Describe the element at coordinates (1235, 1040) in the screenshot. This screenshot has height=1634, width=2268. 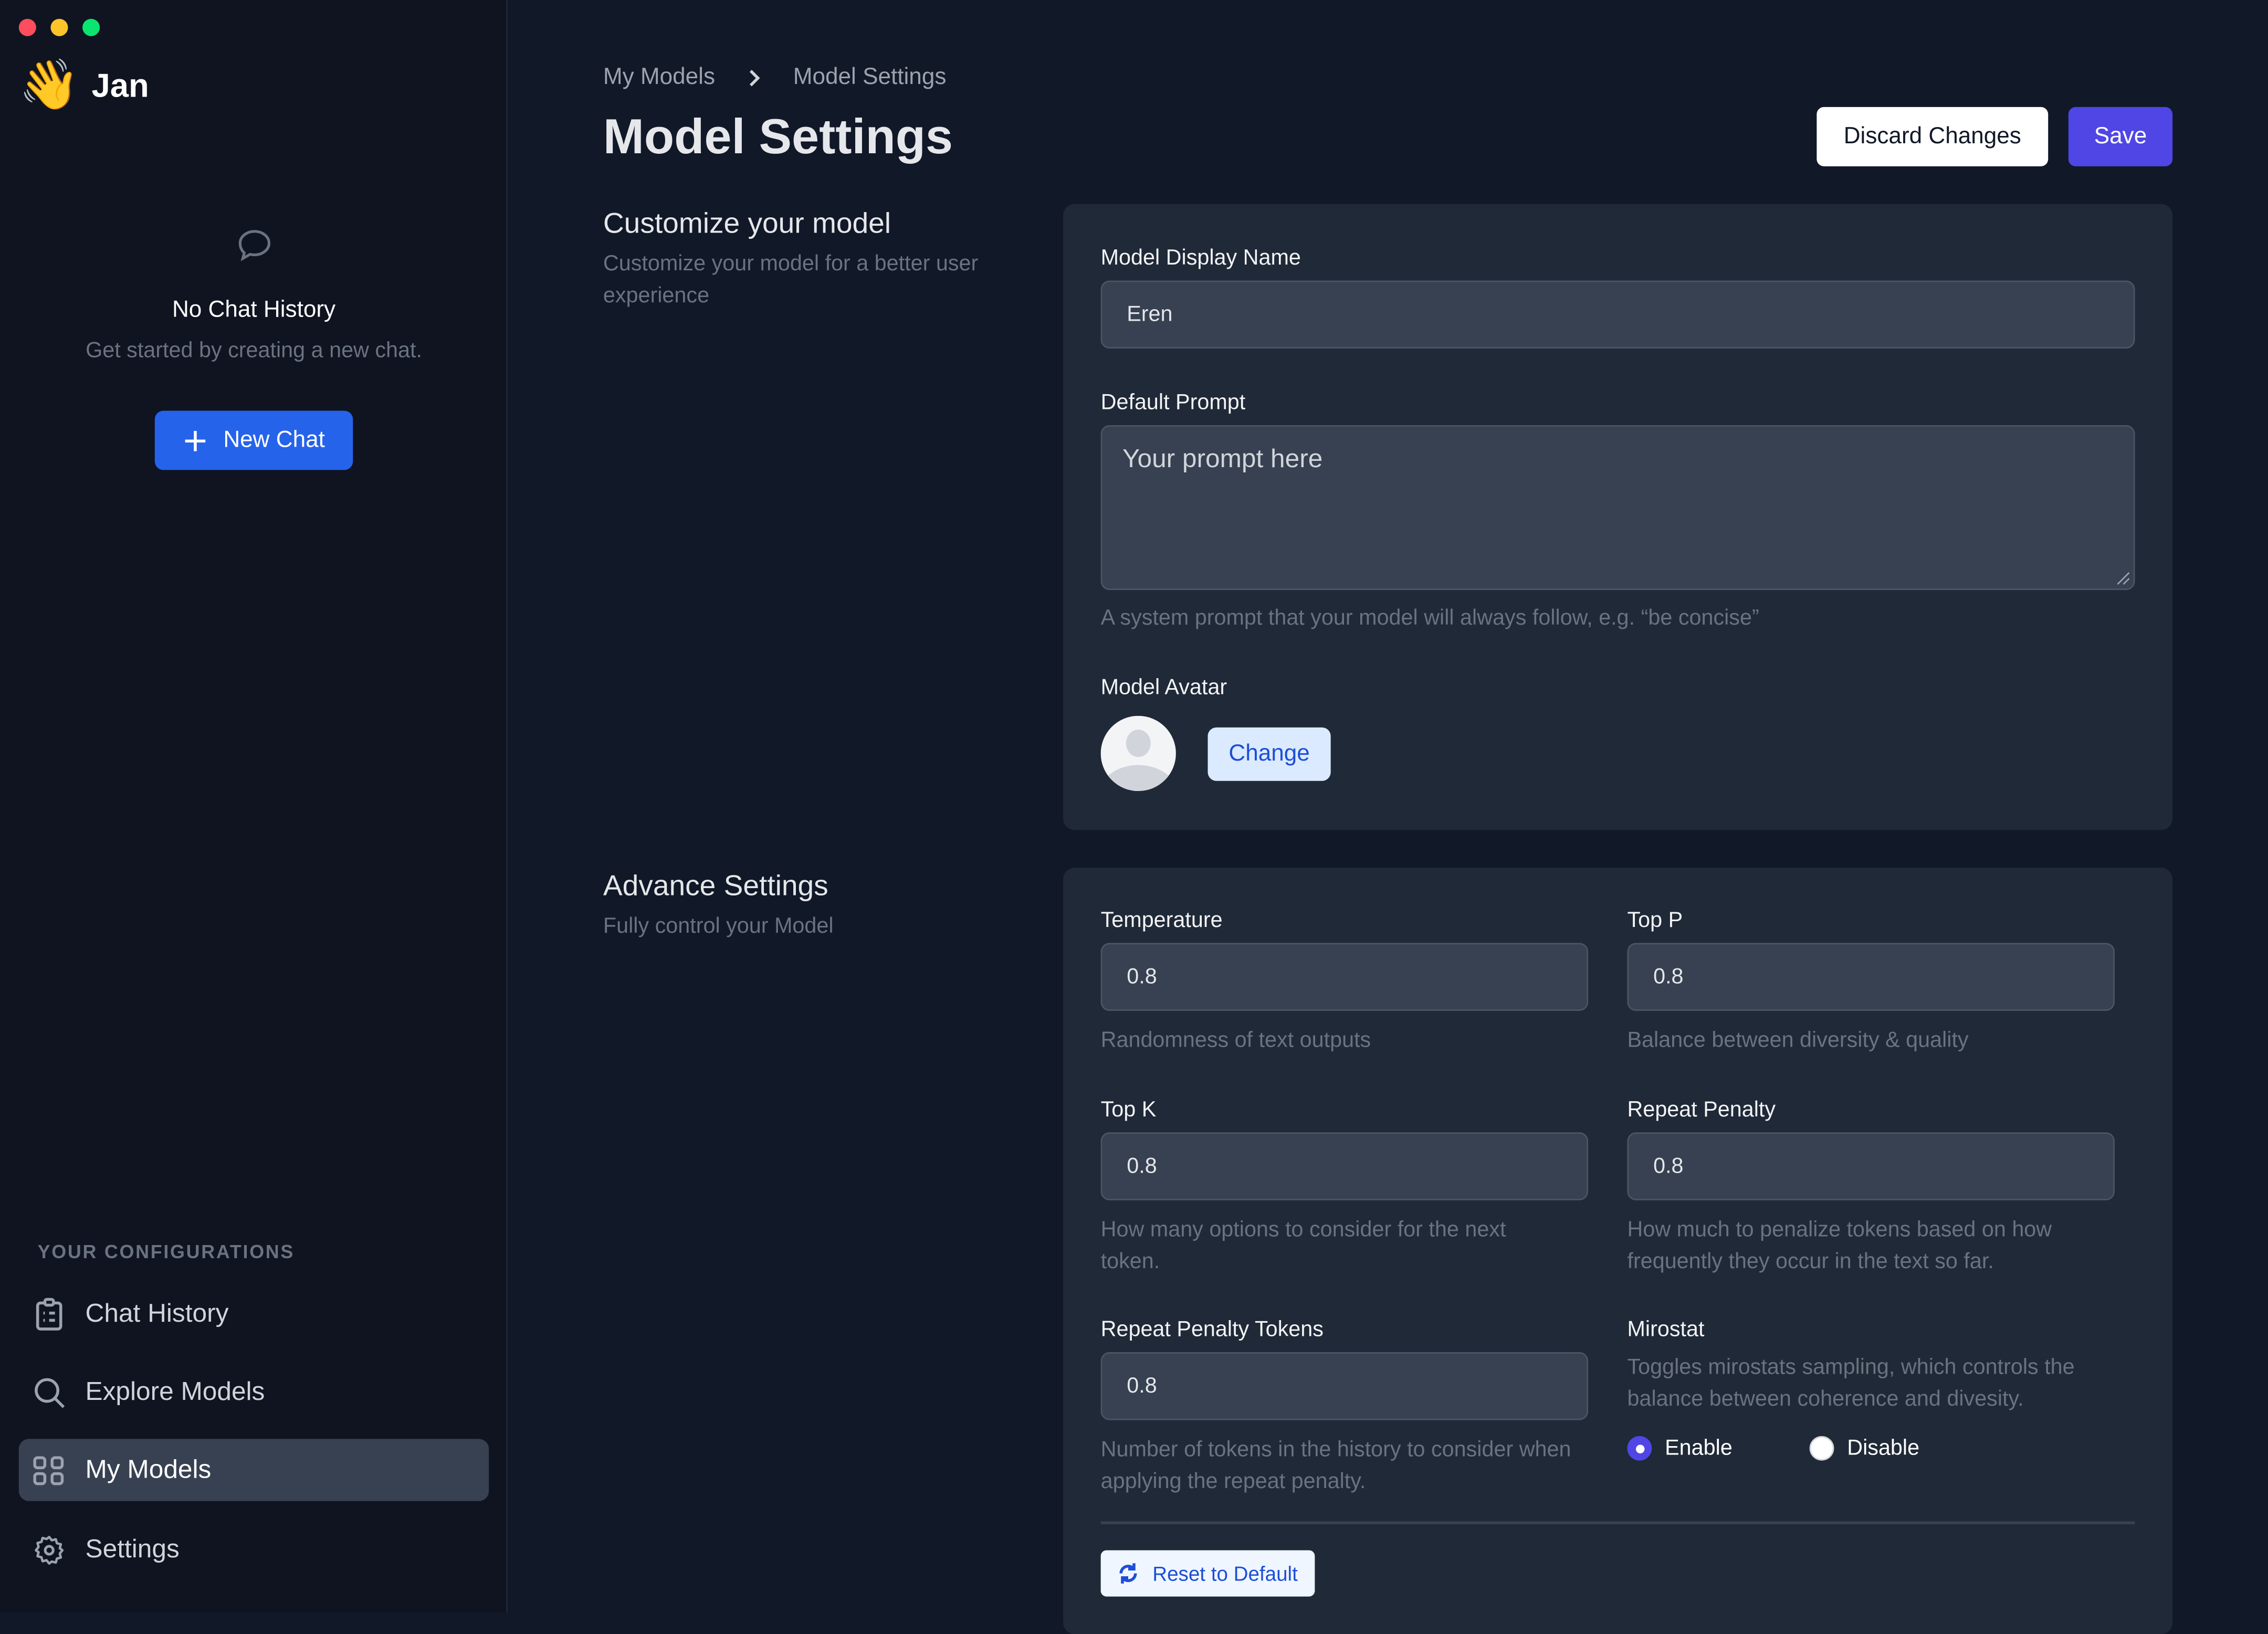
I see `temperature-help: Randomness of text outputs` at that location.